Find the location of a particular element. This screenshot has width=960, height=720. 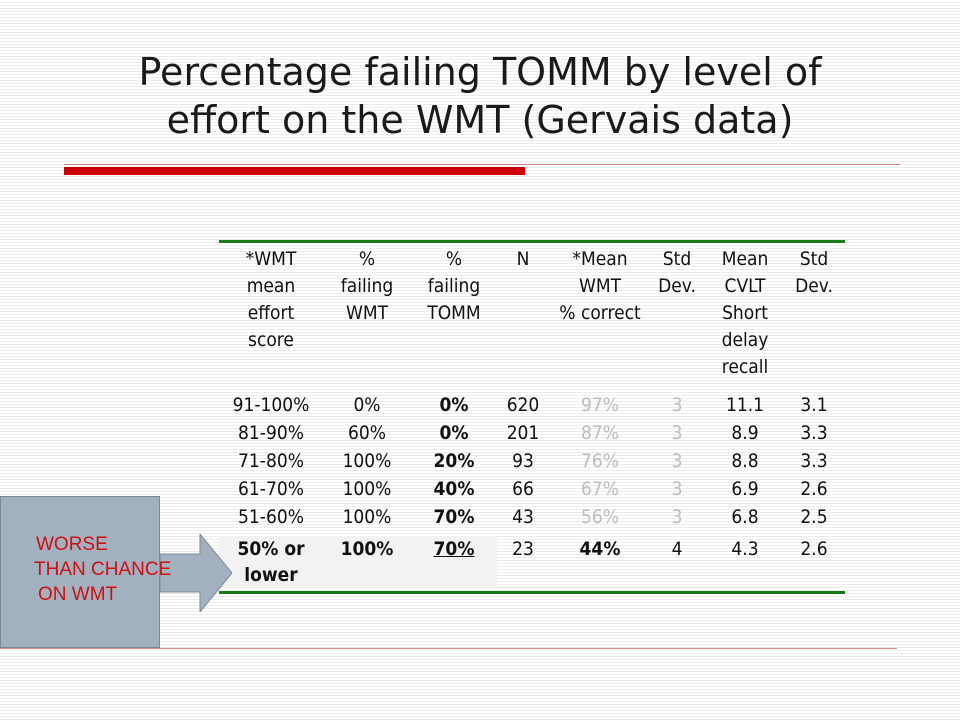

callout-arrow-shape is located at coordinates (196, 573).